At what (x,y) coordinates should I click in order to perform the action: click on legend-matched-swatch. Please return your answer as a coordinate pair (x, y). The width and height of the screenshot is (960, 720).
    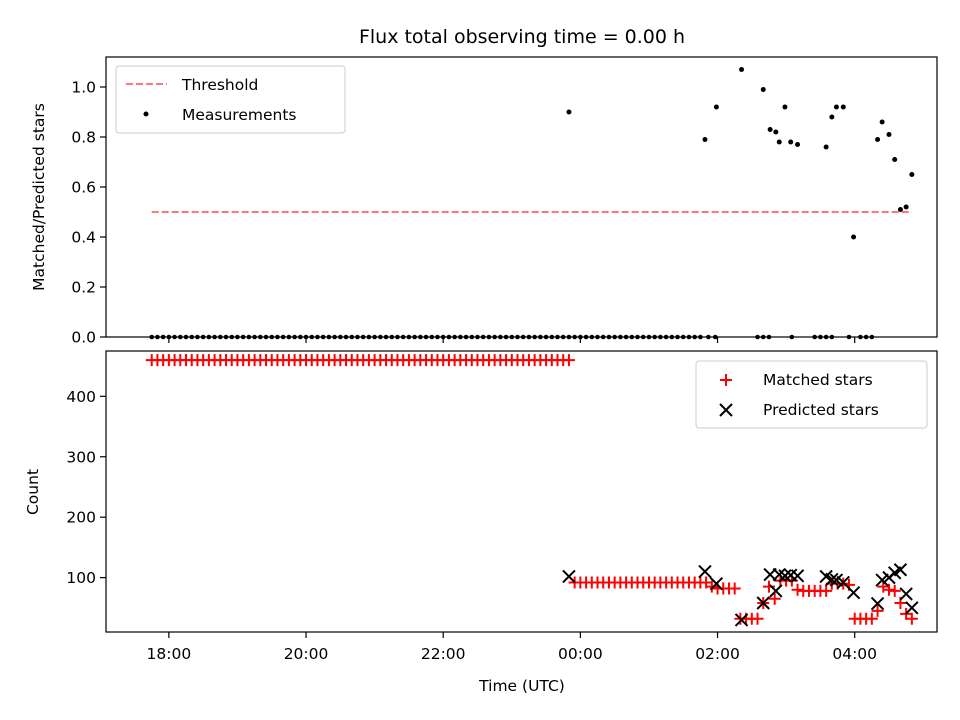
    Looking at the image, I should click on (726, 380).